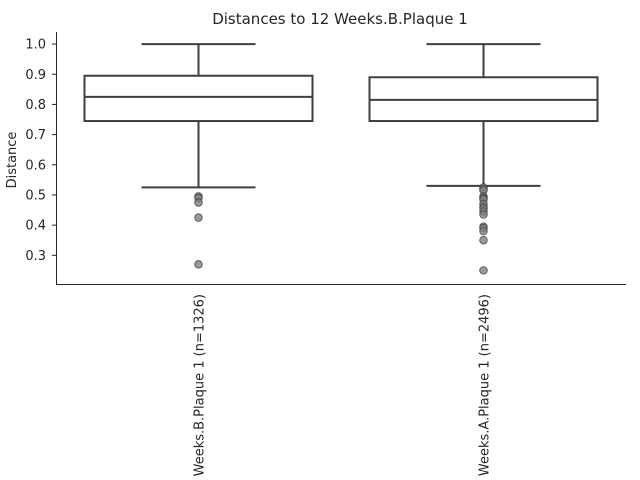 The height and width of the screenshot is (480, 640). I want to click on y-tick-label: 1.0, so click(35, 45).